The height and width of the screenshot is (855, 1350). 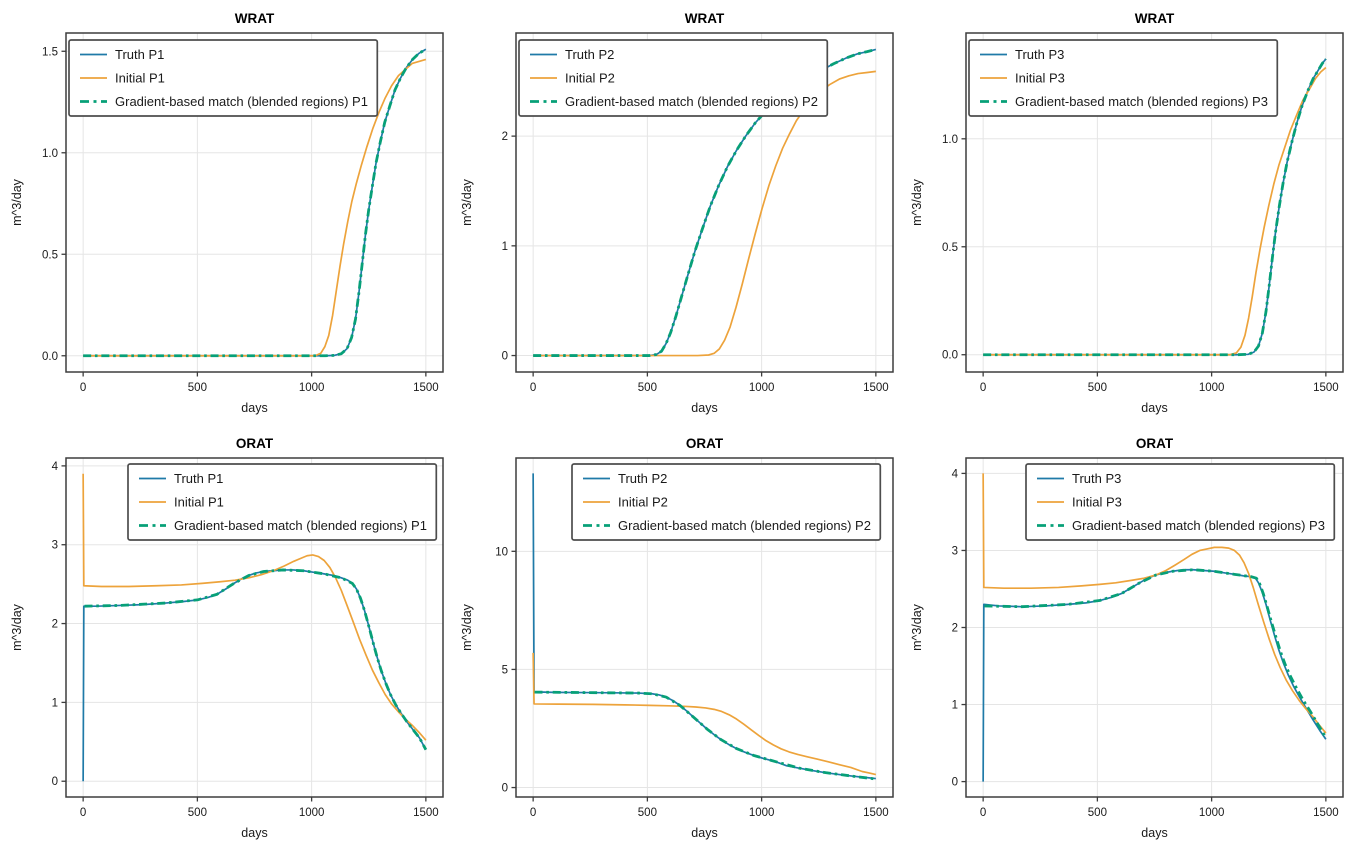 I want to click on axis-ticks: 0 500 1000 1500 0.0 0.5 1.0, so click(x=1140, y=264).